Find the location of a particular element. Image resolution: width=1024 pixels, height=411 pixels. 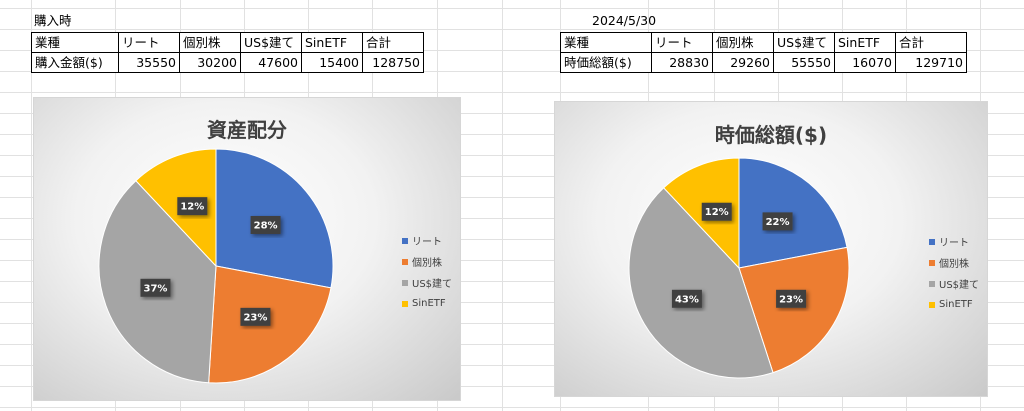

chart-title: 資産配分 is located at coordinates (247, 130).